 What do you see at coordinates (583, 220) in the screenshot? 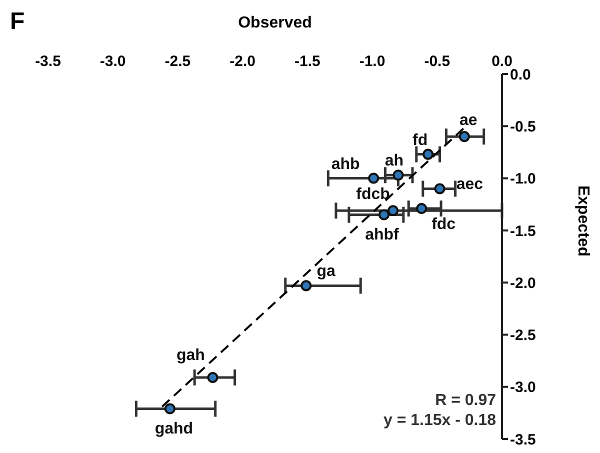
I see `y-axis-title: Expected` at bounding box center [583, 220].